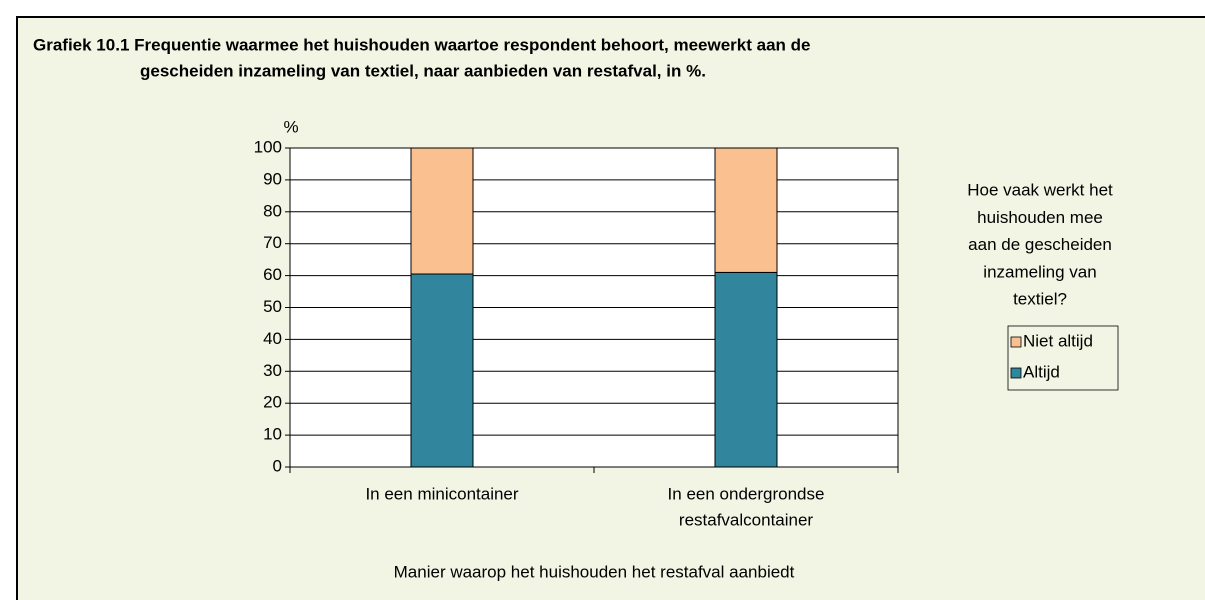  What do you see at coordinates (1040, 244) in the screenshot?
I see `legend-title: aan de gescheiden` at bounding box center [1040, 244].